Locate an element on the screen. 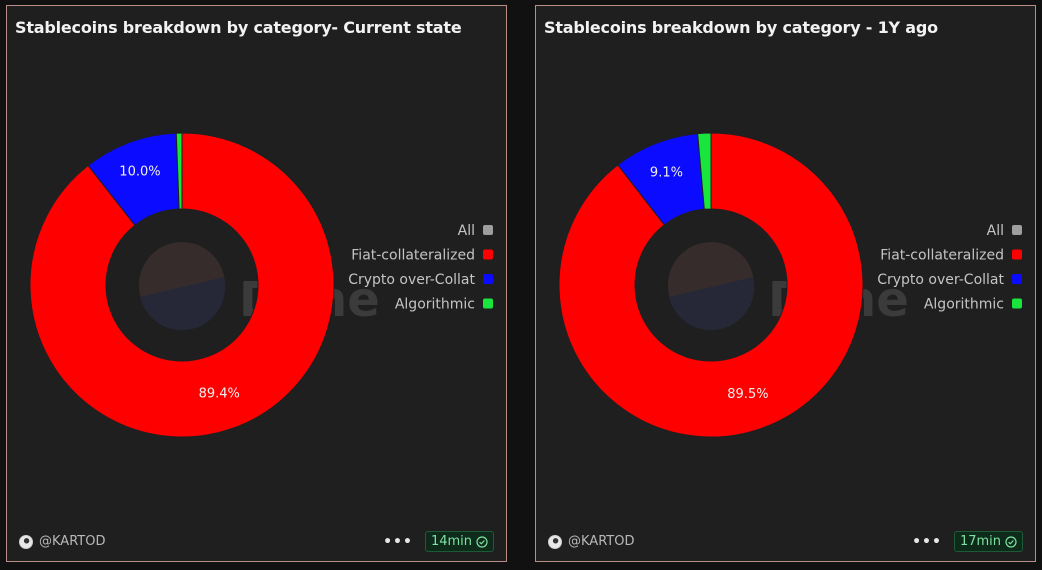  slice-data-label: 89.4% is located at coordinates (219, 394).